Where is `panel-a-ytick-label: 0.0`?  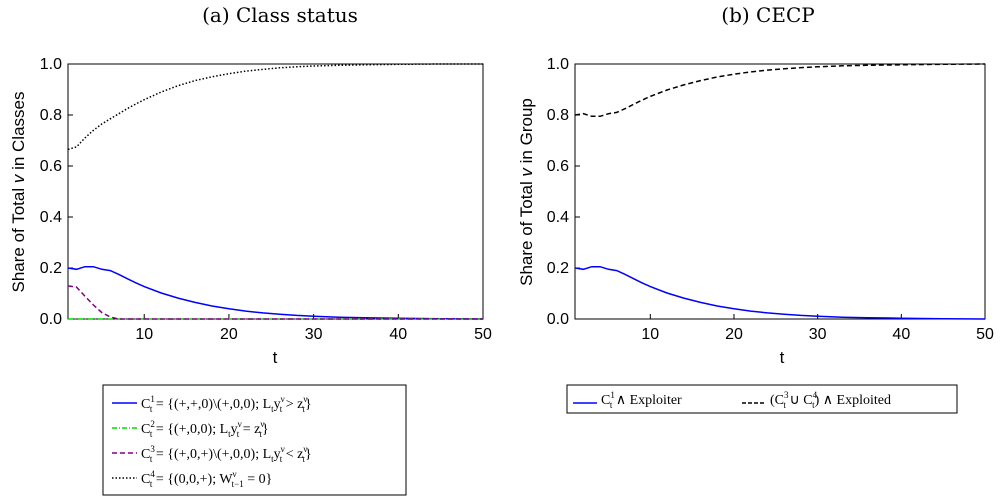
panel-a-ytick-label: 0.0 is located at coordinates (51, 319).